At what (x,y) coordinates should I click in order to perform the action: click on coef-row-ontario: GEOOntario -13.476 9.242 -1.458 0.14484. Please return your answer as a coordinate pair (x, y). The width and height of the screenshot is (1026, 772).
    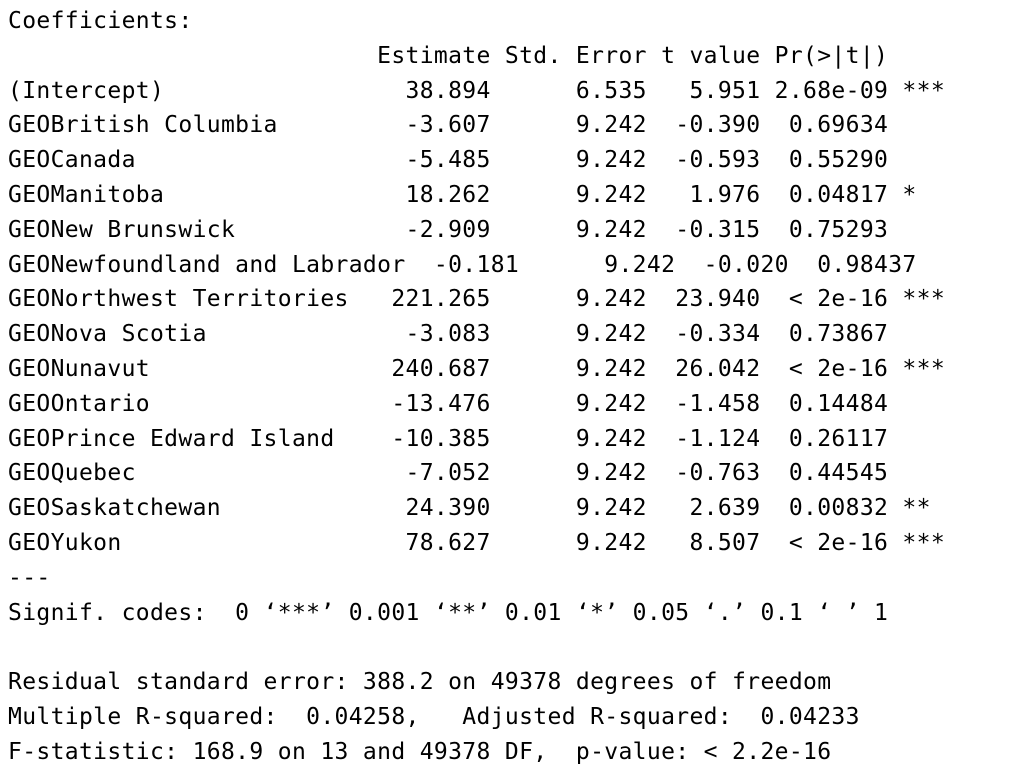
    Looking at the image, I should click on (477, 403).